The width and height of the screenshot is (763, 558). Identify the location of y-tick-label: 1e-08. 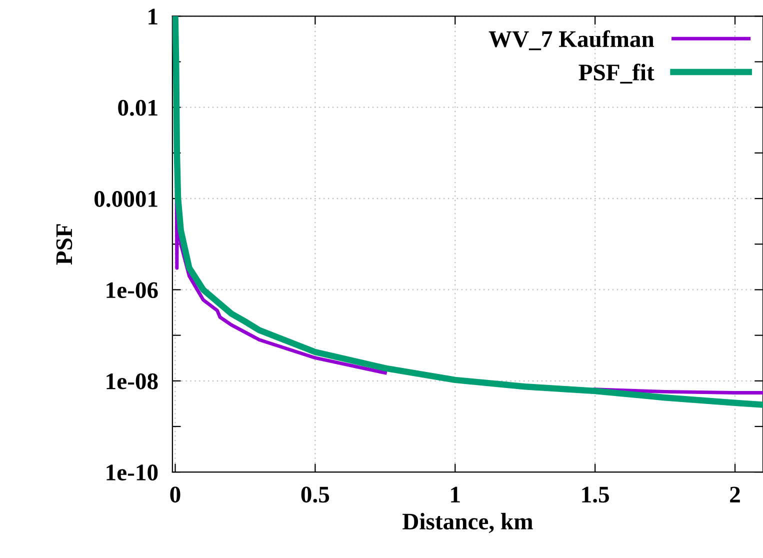
(132, 381).